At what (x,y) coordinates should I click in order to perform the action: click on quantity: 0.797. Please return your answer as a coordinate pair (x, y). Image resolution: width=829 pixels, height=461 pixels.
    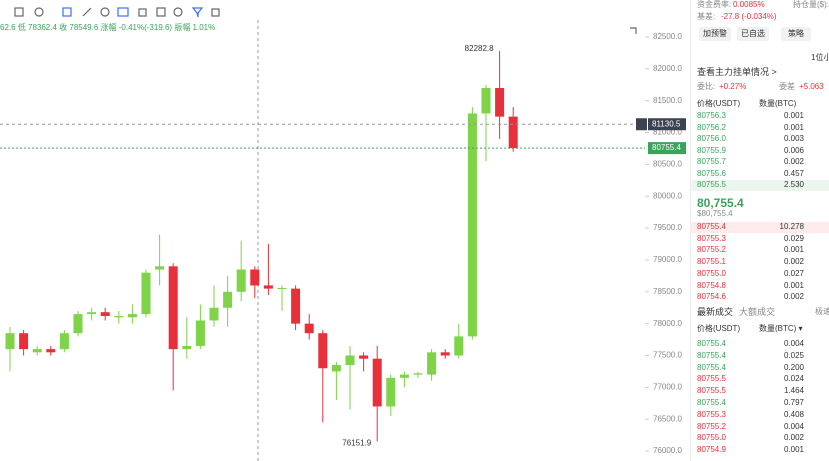
    Looking at the image, I should click on (793, 402).